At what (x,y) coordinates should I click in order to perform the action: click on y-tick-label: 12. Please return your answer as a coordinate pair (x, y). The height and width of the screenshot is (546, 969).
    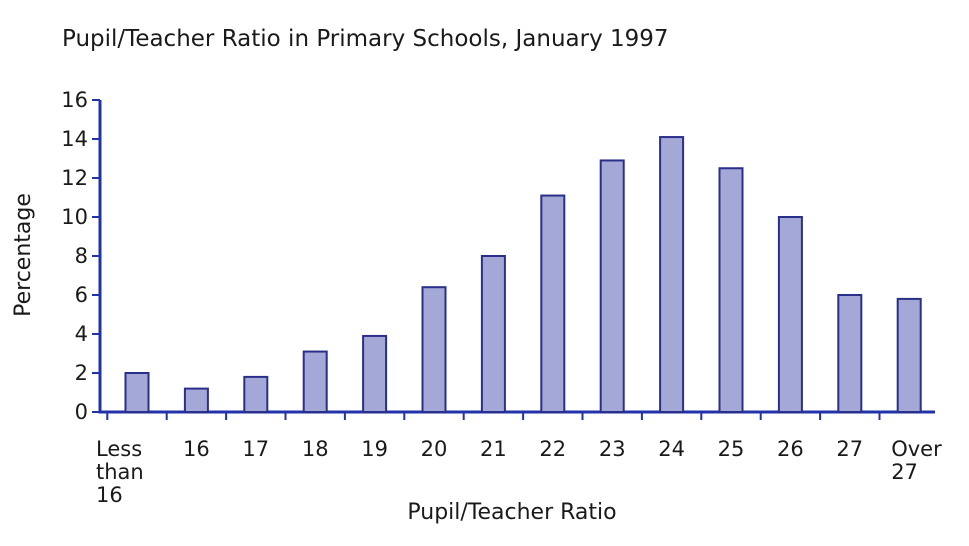
    Looking at the image, I should click on (74, 178).